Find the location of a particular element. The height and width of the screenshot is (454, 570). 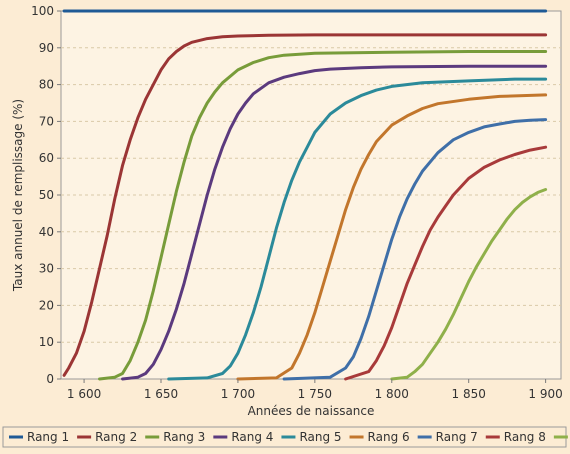

legend-label: Rang 4 is located at coordinates (252, 437).